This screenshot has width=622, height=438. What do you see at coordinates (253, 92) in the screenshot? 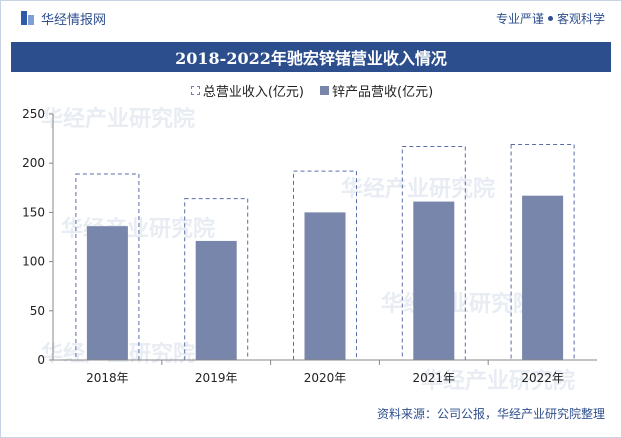
I see `legend-label-total: 总营业收入(亿元)` at bounding box center [253, 92].